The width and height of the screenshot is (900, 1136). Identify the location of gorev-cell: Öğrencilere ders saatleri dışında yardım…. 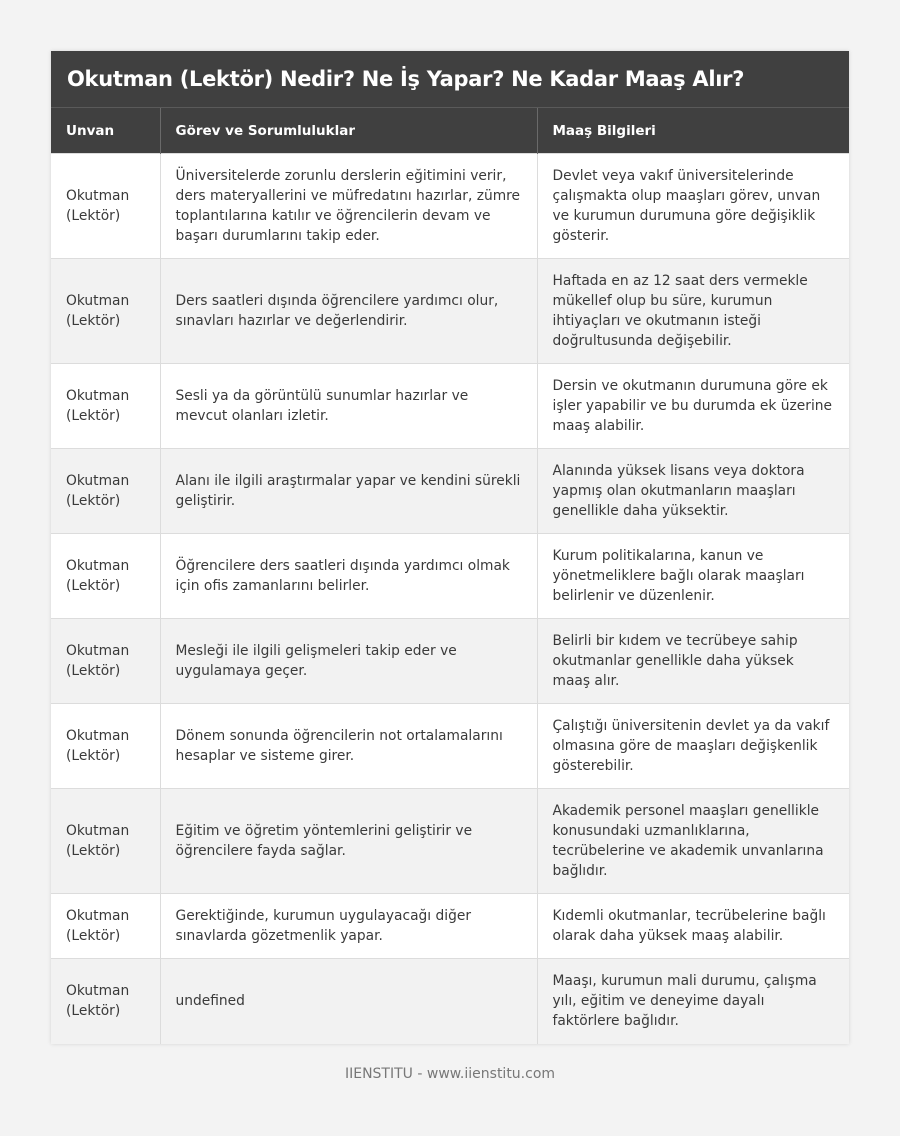
(349, 576).